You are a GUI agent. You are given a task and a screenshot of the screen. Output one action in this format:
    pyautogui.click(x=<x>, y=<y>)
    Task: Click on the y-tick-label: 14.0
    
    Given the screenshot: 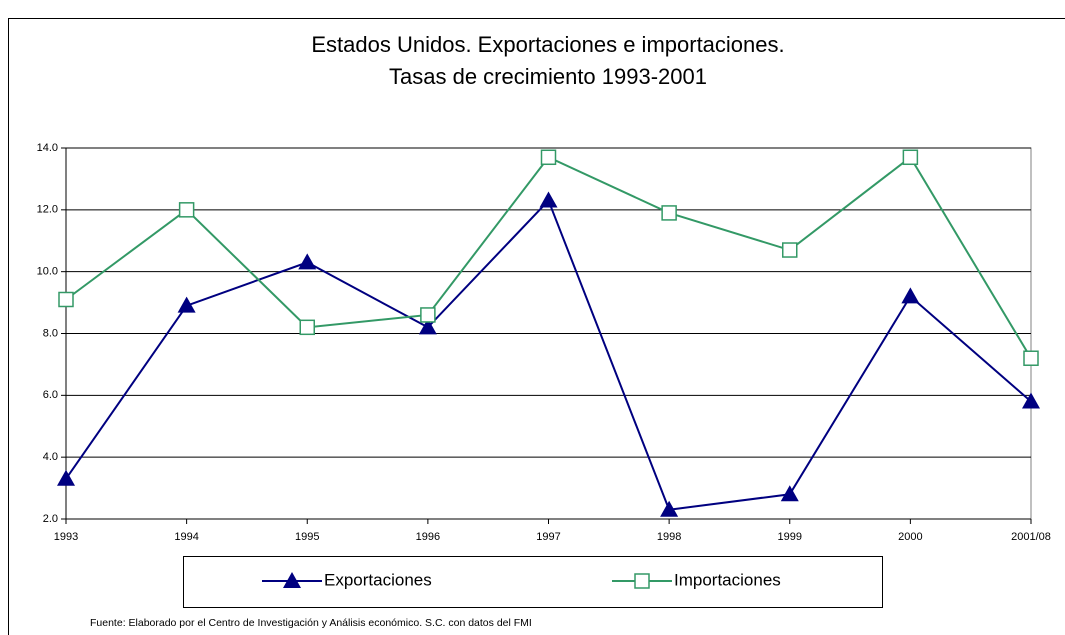 What is the action you would take?
    pyautogui.click(x=47, y=148)
    